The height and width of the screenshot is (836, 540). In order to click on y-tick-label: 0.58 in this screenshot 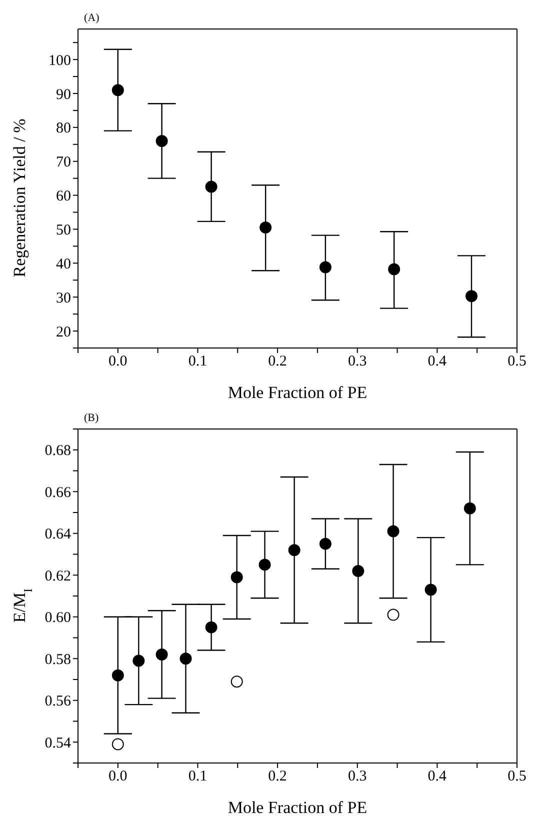, I will do `click(57, 660)`.